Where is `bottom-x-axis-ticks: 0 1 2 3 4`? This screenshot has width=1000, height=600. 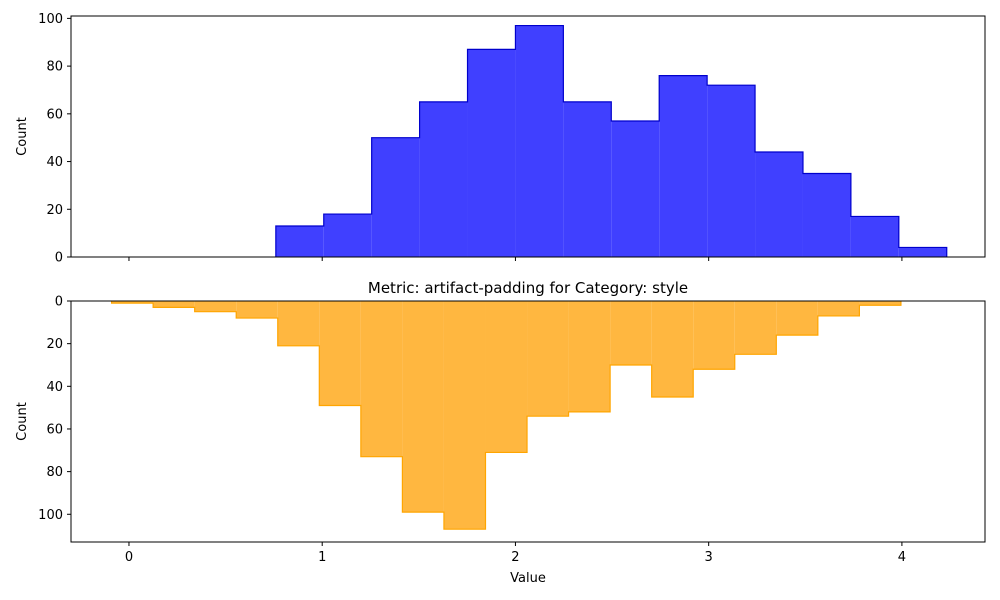
bottom-x-axis-ticks: 0 1 2 3 4 is located at coordinates (515, 553).